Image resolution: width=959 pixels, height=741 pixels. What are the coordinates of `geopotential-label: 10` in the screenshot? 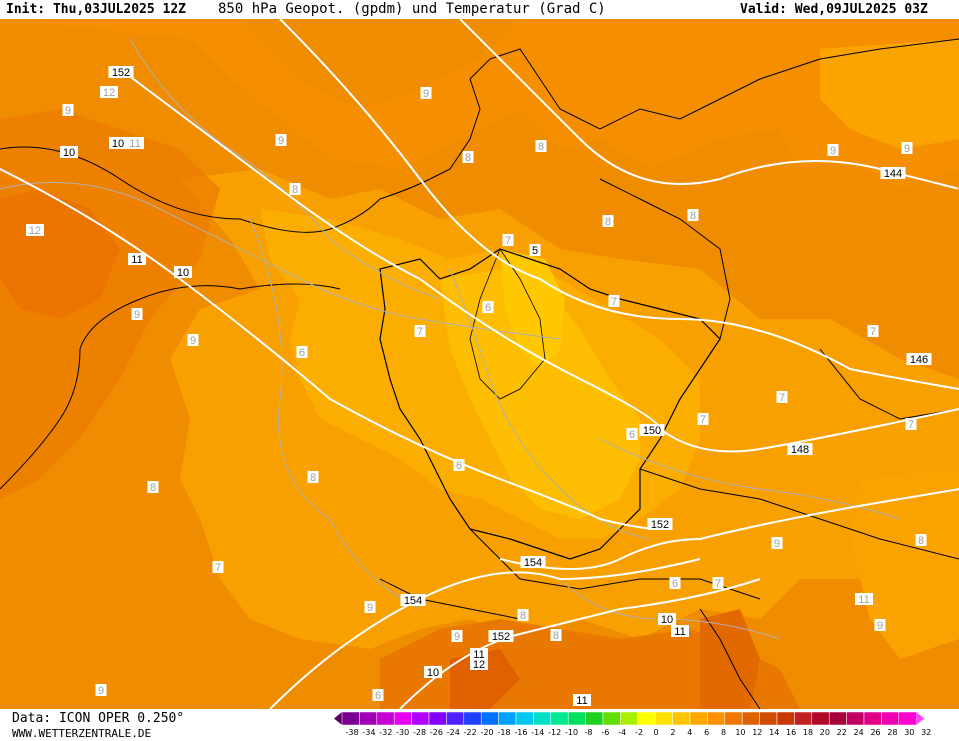 It's located at (118, 144).